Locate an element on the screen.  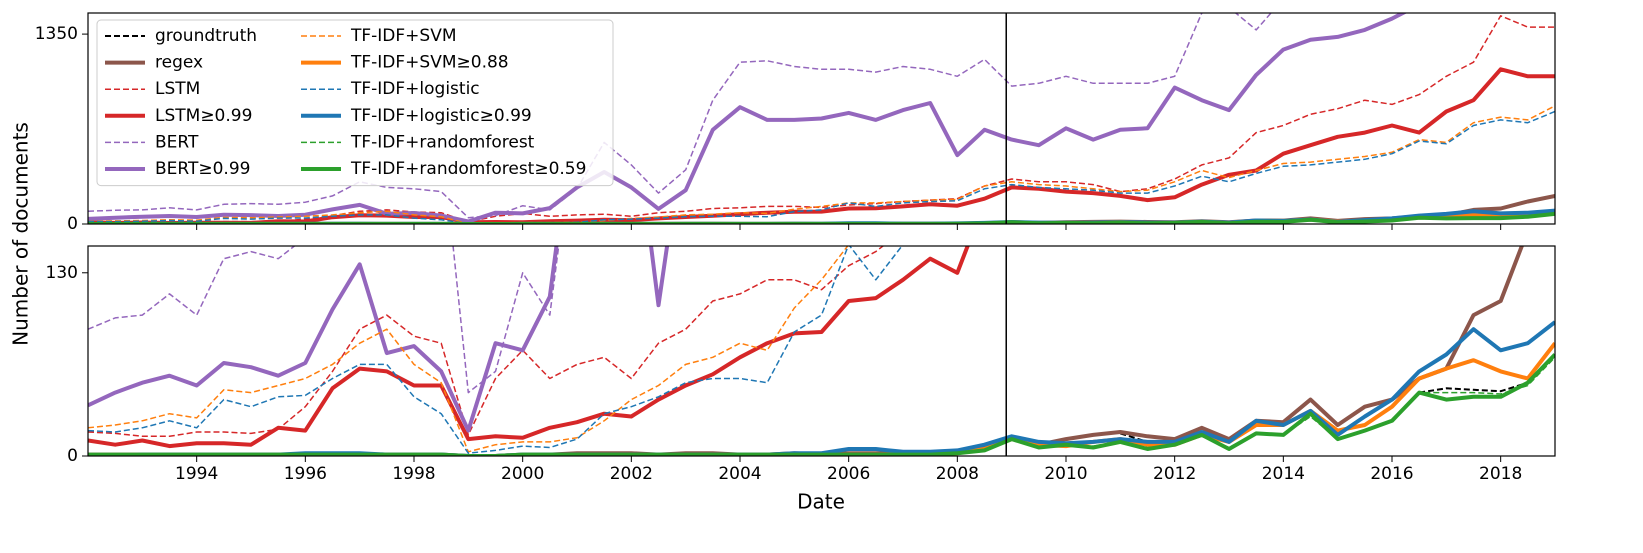
legend-label: BERT is located at coordinates (177, 142).